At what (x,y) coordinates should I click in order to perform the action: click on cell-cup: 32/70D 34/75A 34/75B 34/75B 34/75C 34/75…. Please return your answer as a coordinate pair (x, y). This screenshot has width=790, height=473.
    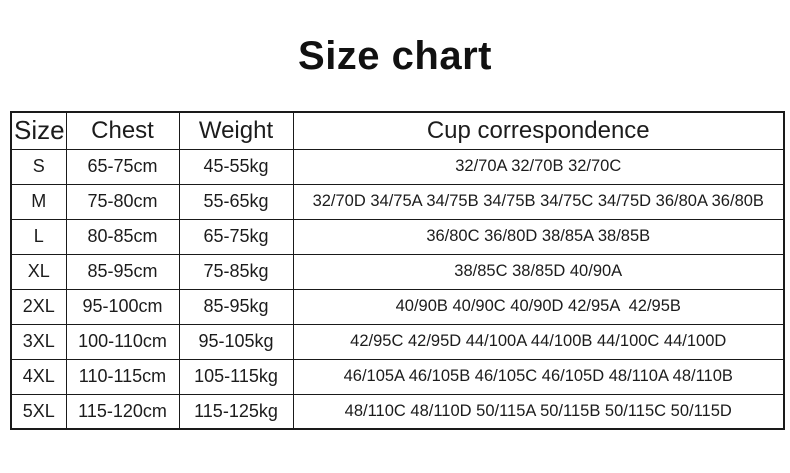
    Looking at the image, I should click on (538, 201).